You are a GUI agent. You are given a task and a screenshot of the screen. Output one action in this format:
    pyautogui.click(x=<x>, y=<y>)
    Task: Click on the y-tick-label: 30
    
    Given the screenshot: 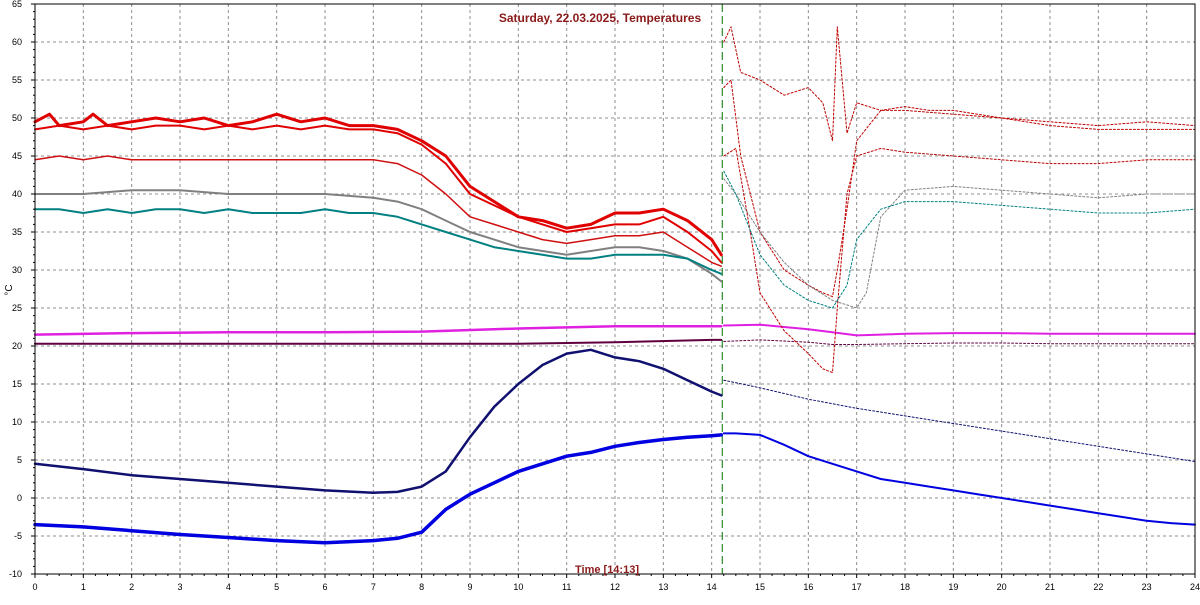 What is the action you would take?
    pyautogui.click(x=17, y=270)
    